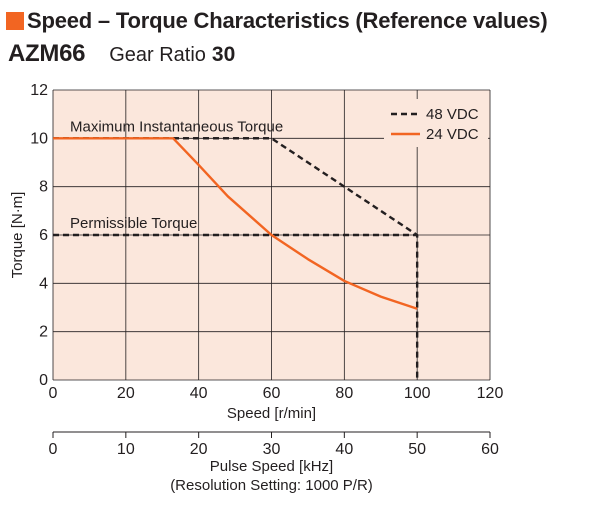 The width and height of the screenshot is (616, 505). Describe the element at coordinates (39, 90) in the screenshot. I see `y-tick-label: 12` at that location.